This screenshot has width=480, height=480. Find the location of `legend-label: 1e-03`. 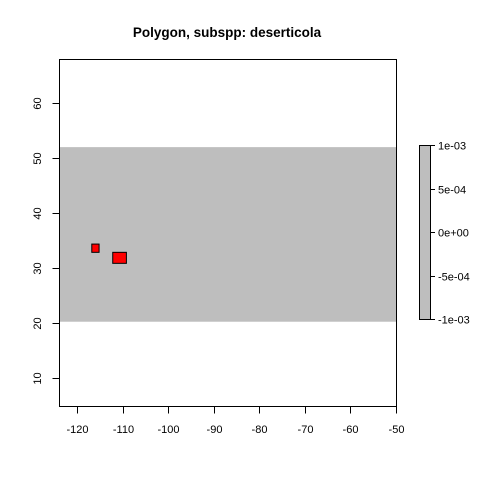

legend-label: 1e-03 is located at coordinates (452, 147).